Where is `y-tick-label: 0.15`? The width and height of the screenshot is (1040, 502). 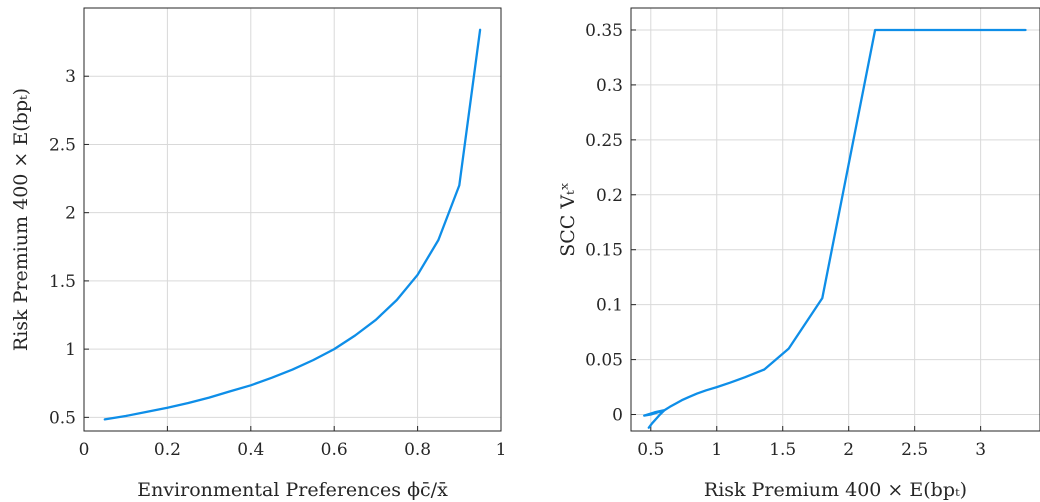 y-tick-label: 0.15 is located at coordinates (604, 251).